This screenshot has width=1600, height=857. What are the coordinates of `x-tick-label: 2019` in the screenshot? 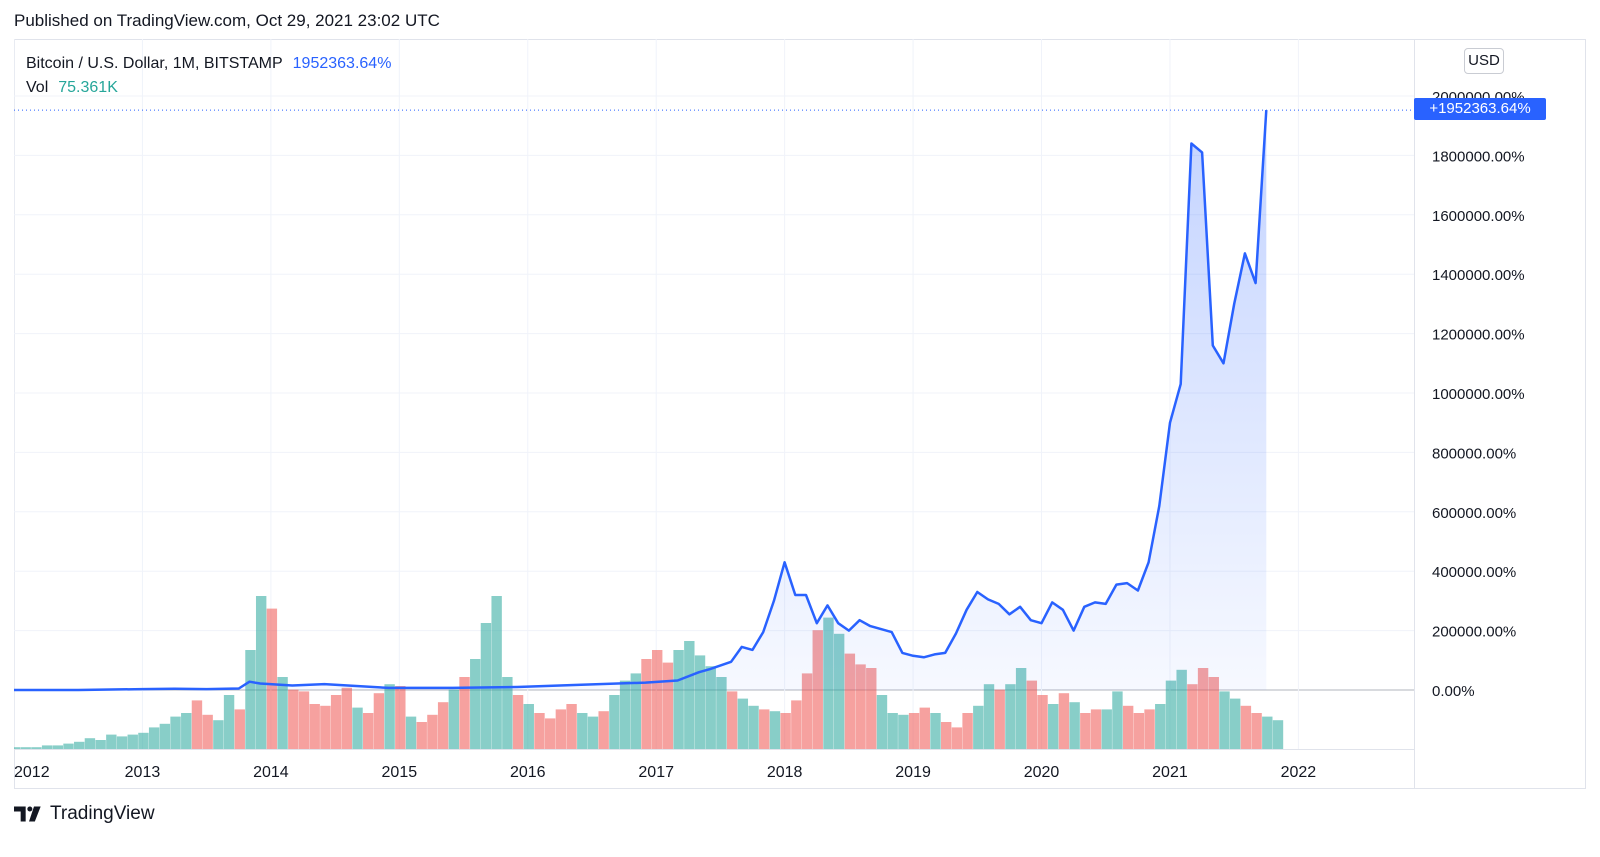 It's located at (913, 772).